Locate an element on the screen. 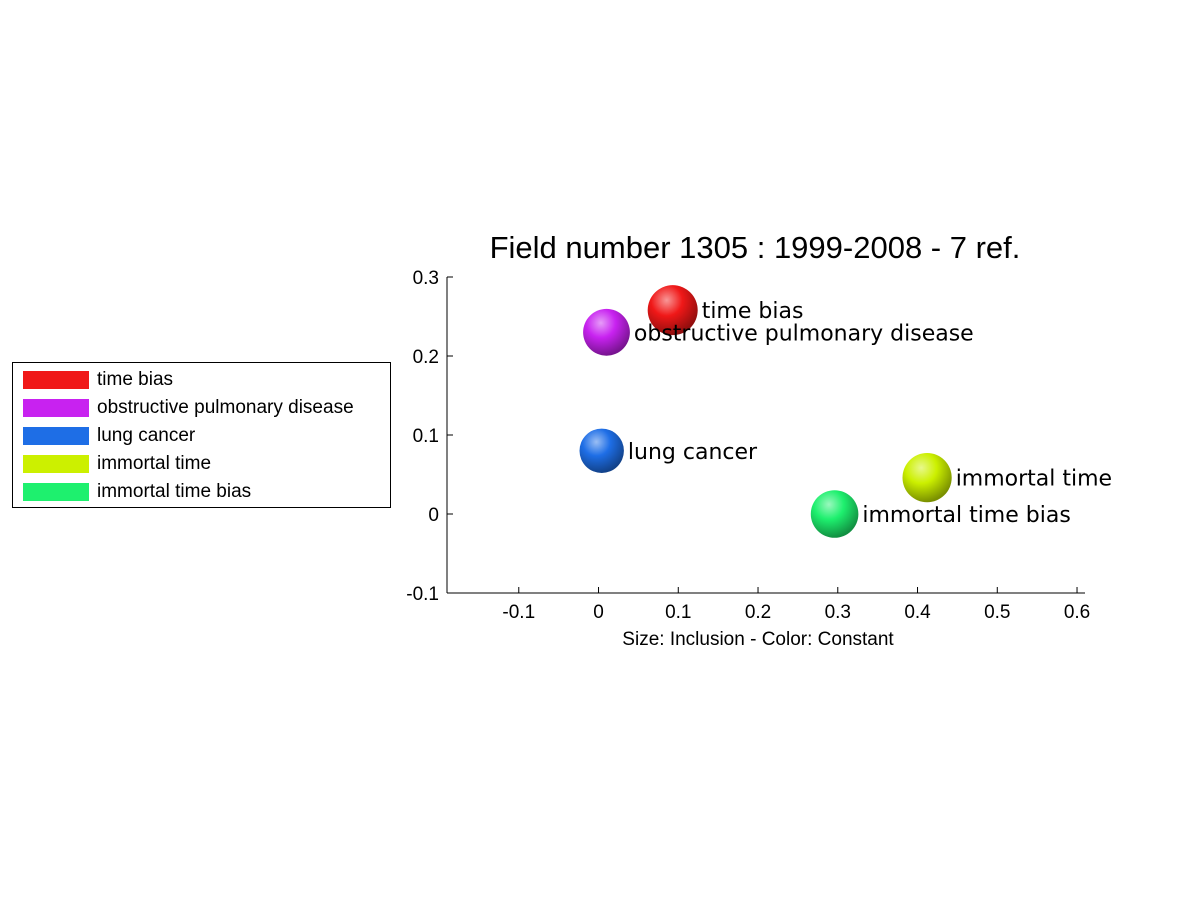 The width and height of the screenshot is (1200, 905). legend-entry: immortal time is located at coordinates (205, 464).